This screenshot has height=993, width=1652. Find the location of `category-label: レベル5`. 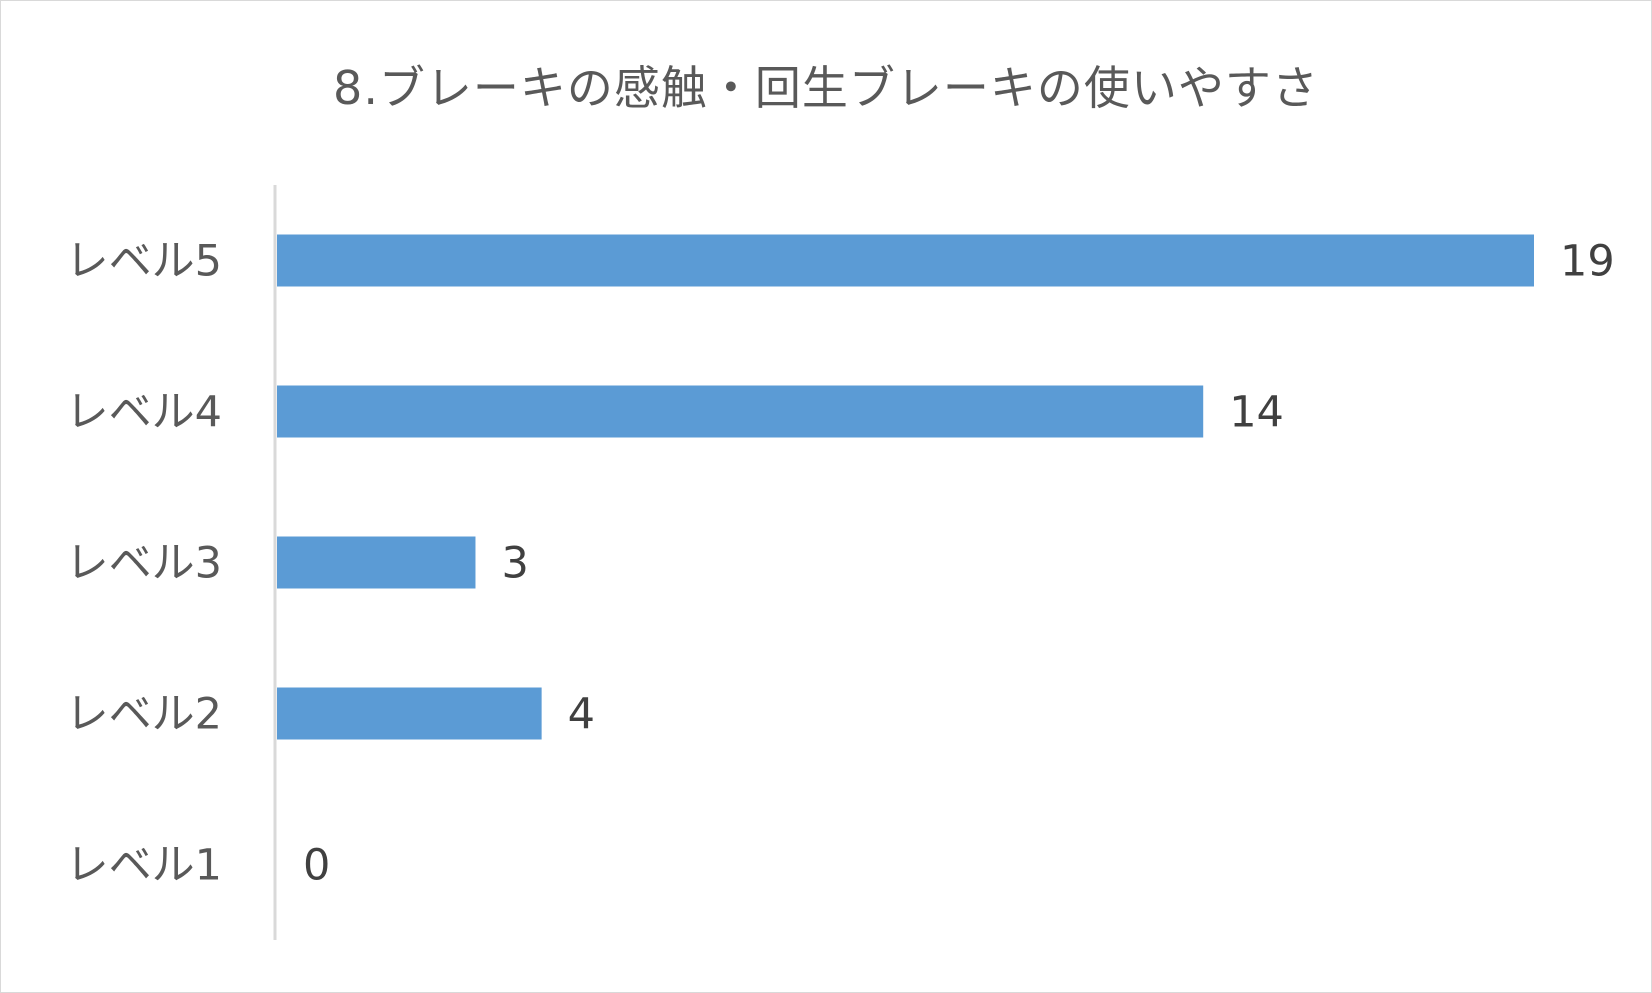

category-label: レベル5 is located at coordinates (144, 262).